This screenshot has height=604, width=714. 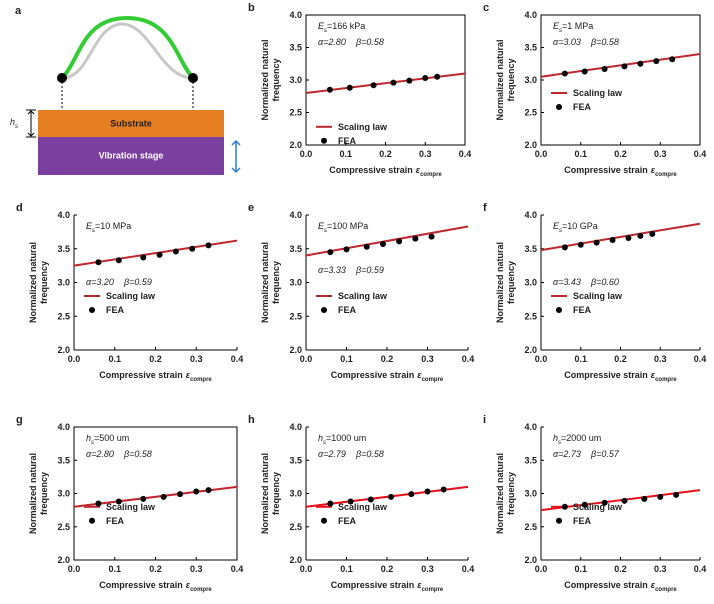 What do you see at coordinates (155, 493) in the screenshot?
I see `frame` at bounding box center [155, 493].